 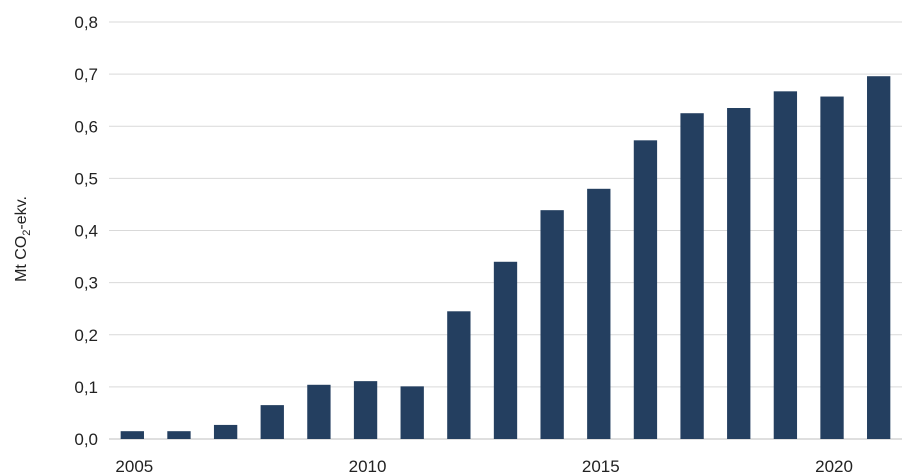 I want to click on x-axis-ticks: 2005 2010 2015 2020, so click(x=484, y=466).